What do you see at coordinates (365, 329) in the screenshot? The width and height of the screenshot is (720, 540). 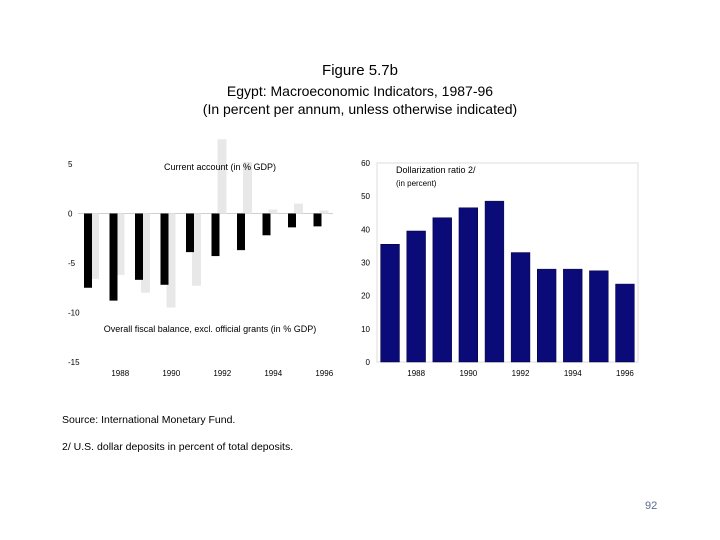 I see `right-y-tick-label: 10` at bounding box center [365, 329].